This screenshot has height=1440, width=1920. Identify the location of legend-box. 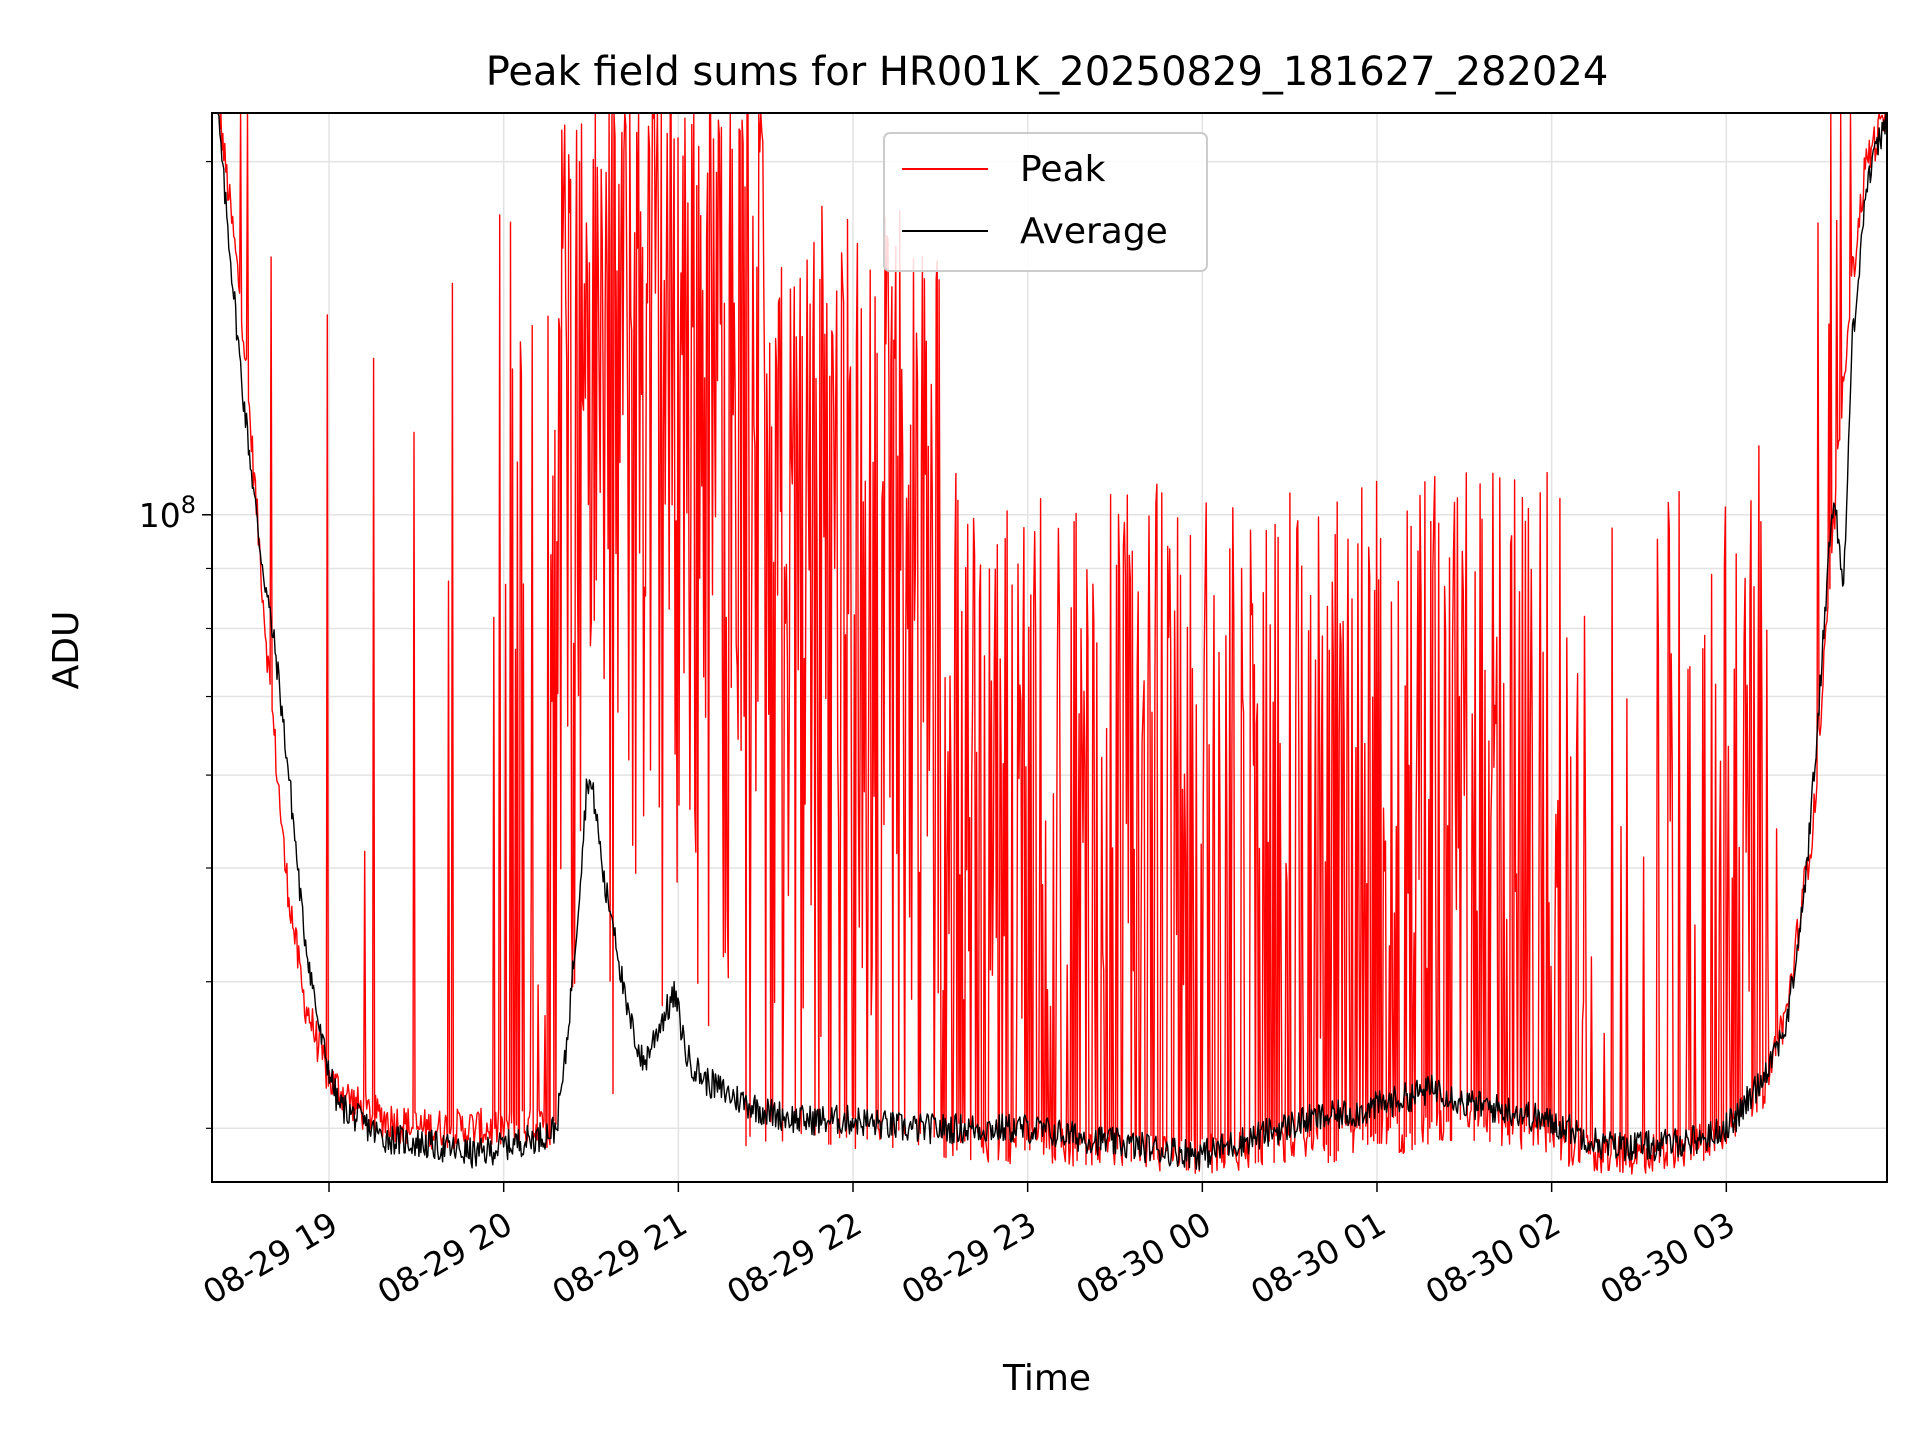
(1045, 202).